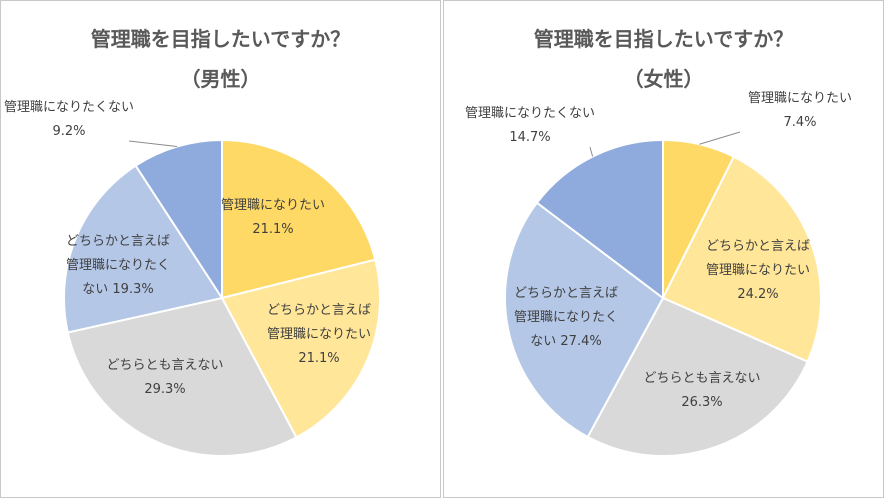 This screenshot has width=884, height=500. What do you see at coordinates (220, 79) in the screenshot?
I see `chart-subtitle: （男性）` at bounding box center [220, 79].